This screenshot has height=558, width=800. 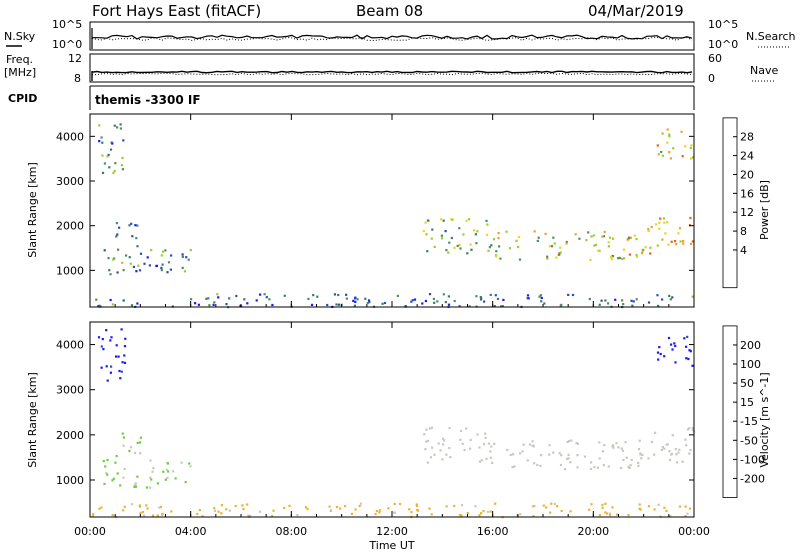 I want to click on x-tick-label: 08:00, so click(x=291, y=531).